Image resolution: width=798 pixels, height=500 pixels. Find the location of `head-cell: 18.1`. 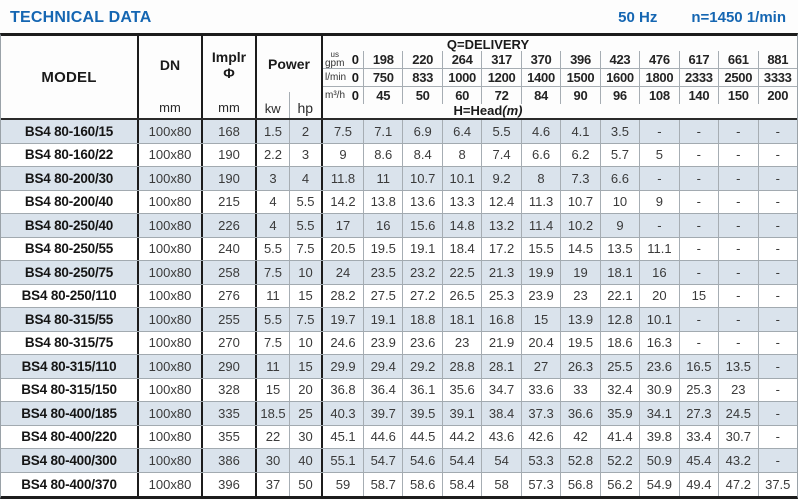

head-cell: 18.1 is located at coordinates (461, 319).